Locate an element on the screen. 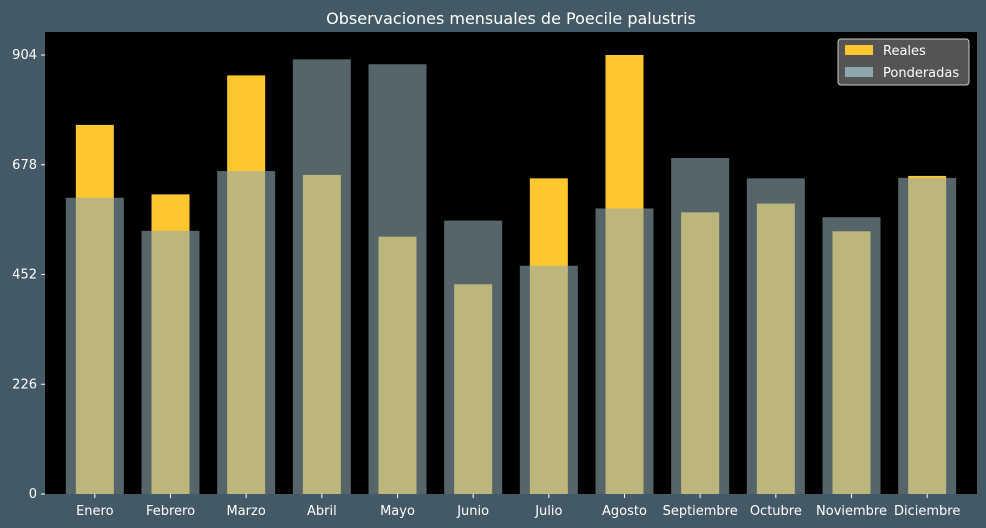  bar-ponderadas-junio is located at coordinates (473, 357).